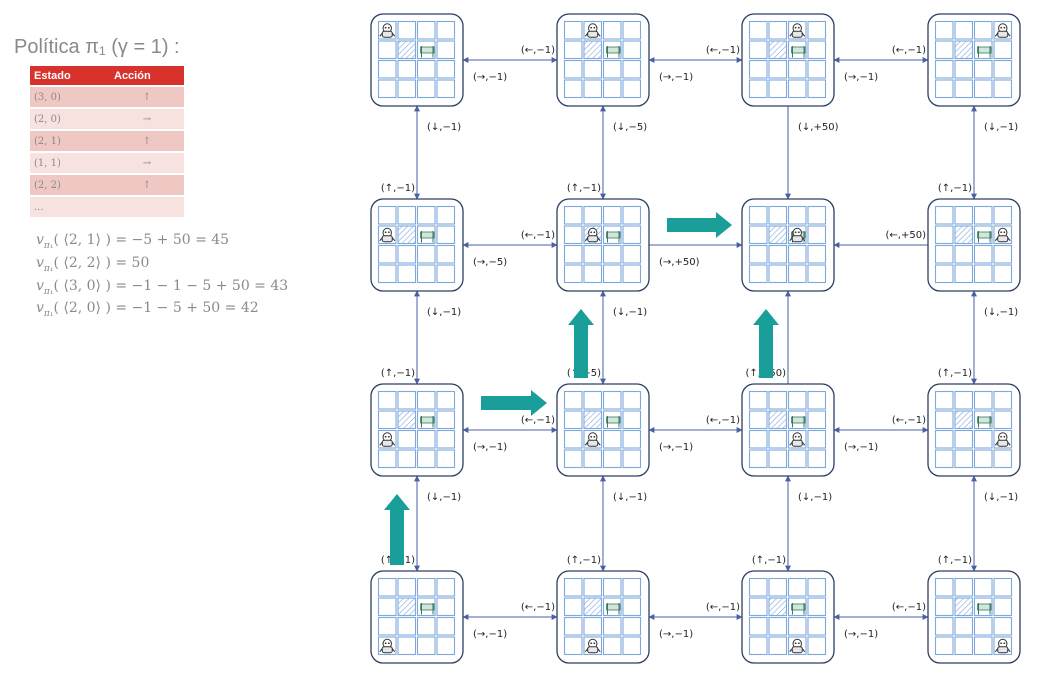 This screenshot has height=681, width=1038. I want to click on goal-flag-icon, so click(984, 52).